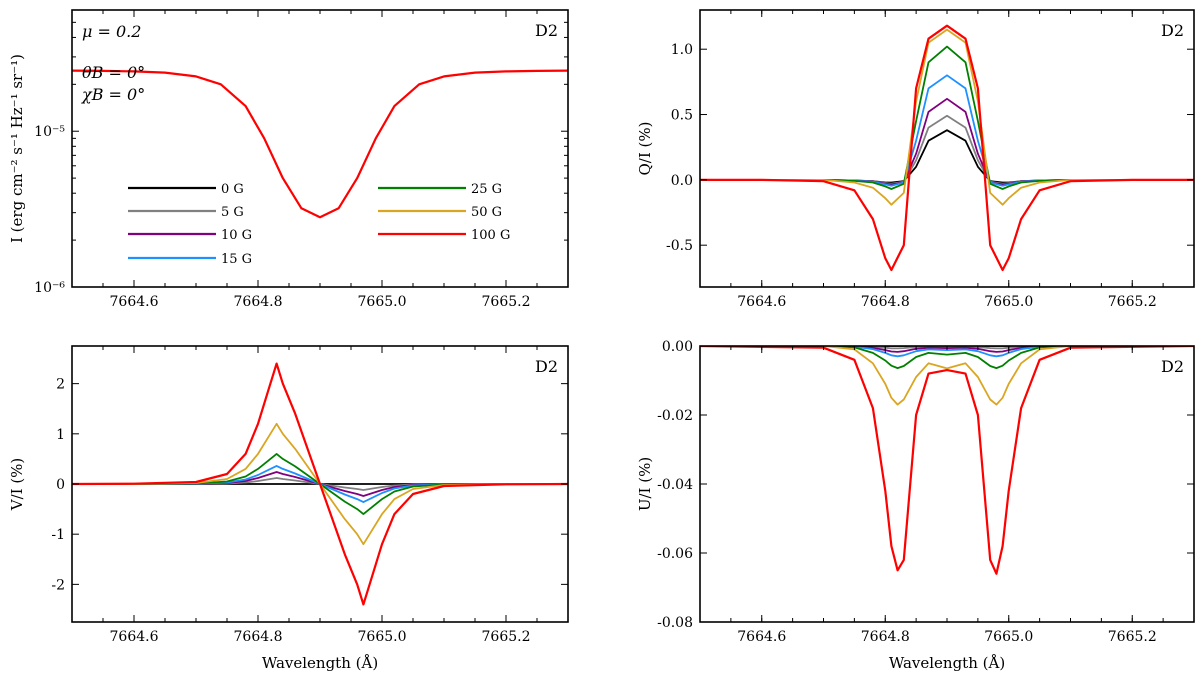 The width and height of the screenshot is (1200, 675). What do you see at coordinates (1008, 302) in the screenshot?
I see `Q-xtick-label: 7665.0` at bounding box center [1008, 302].